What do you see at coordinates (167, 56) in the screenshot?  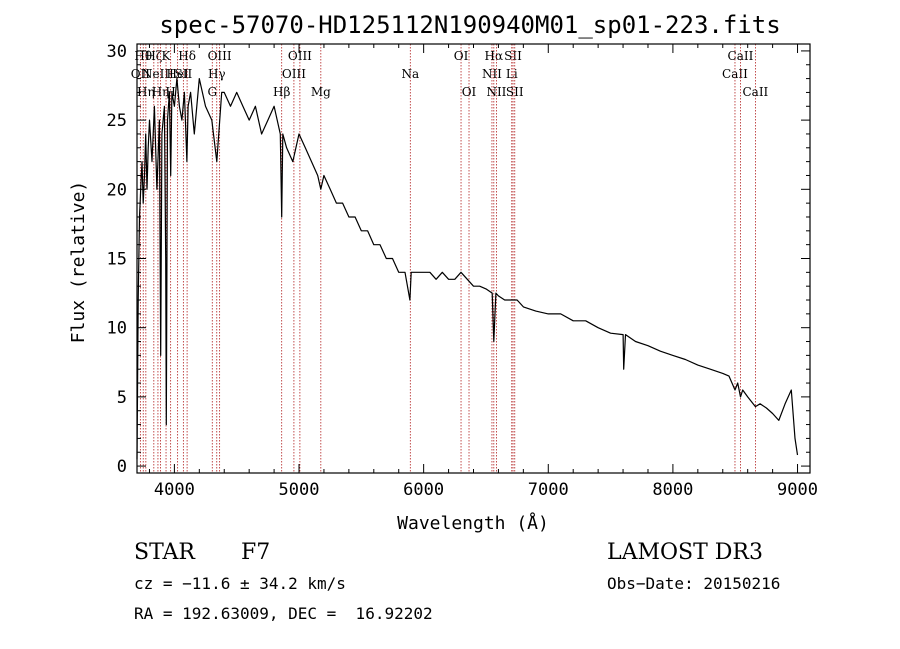 I see `spectral-line-label: K` at bounding box center [167, 56].